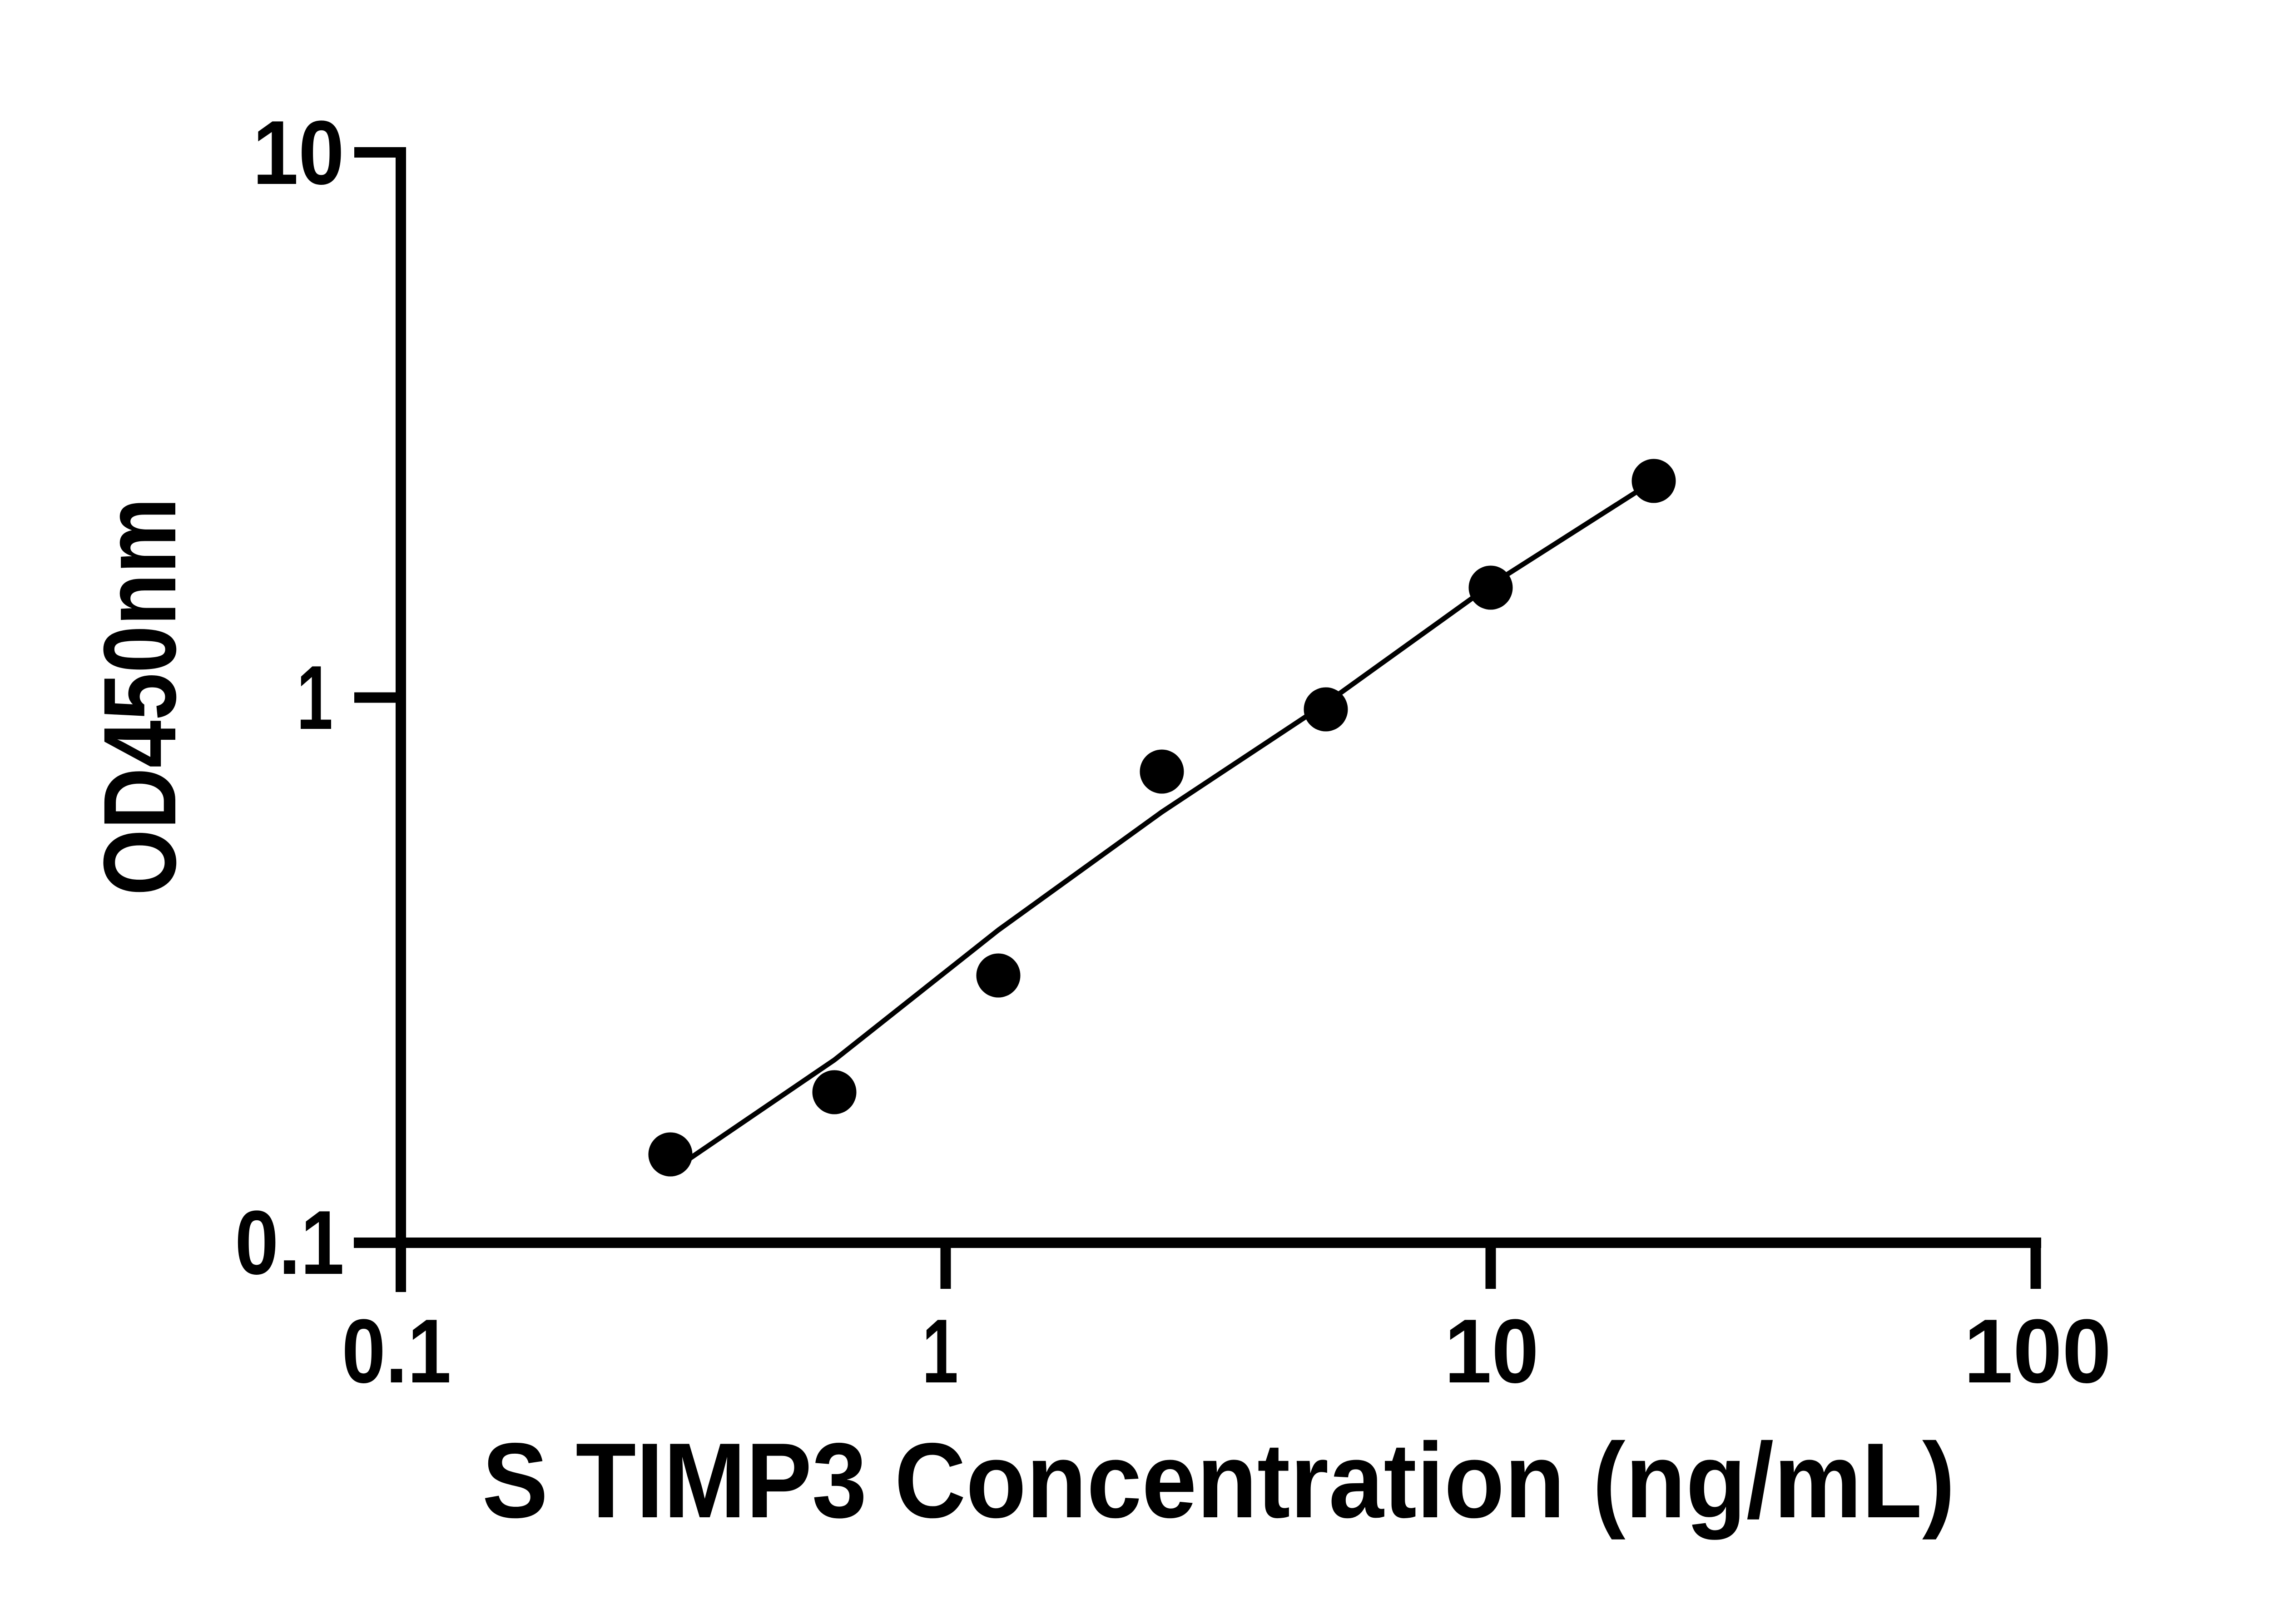  Describe the element at coordinates (2038, 1351) in the screenshot. I see `svg-text: 100` at that location.